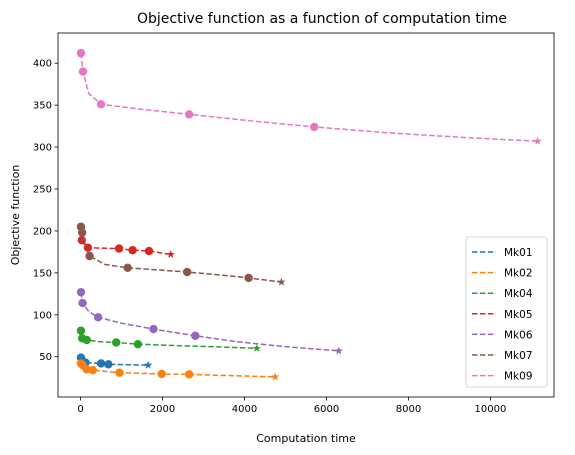  I want to click on series-mk04, so click(168, 339).